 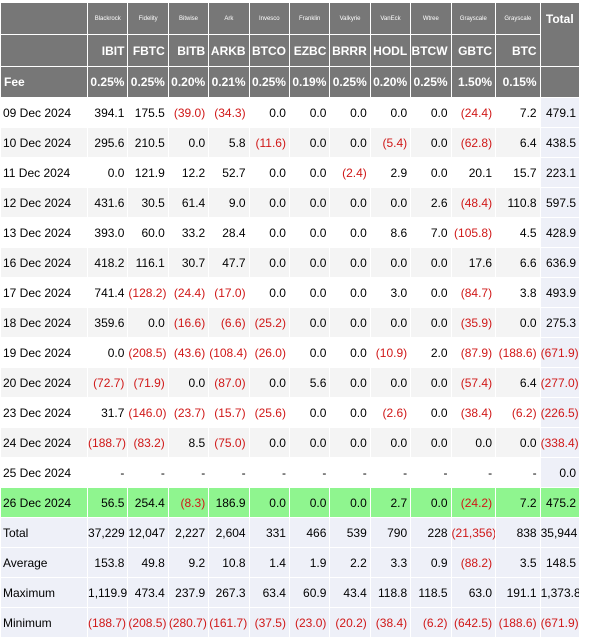 What do you see at coordinates (148, 292) in the screenshot?
I see `flow-cell-fbtc: (128.2)` at bounding box center [148, 292].